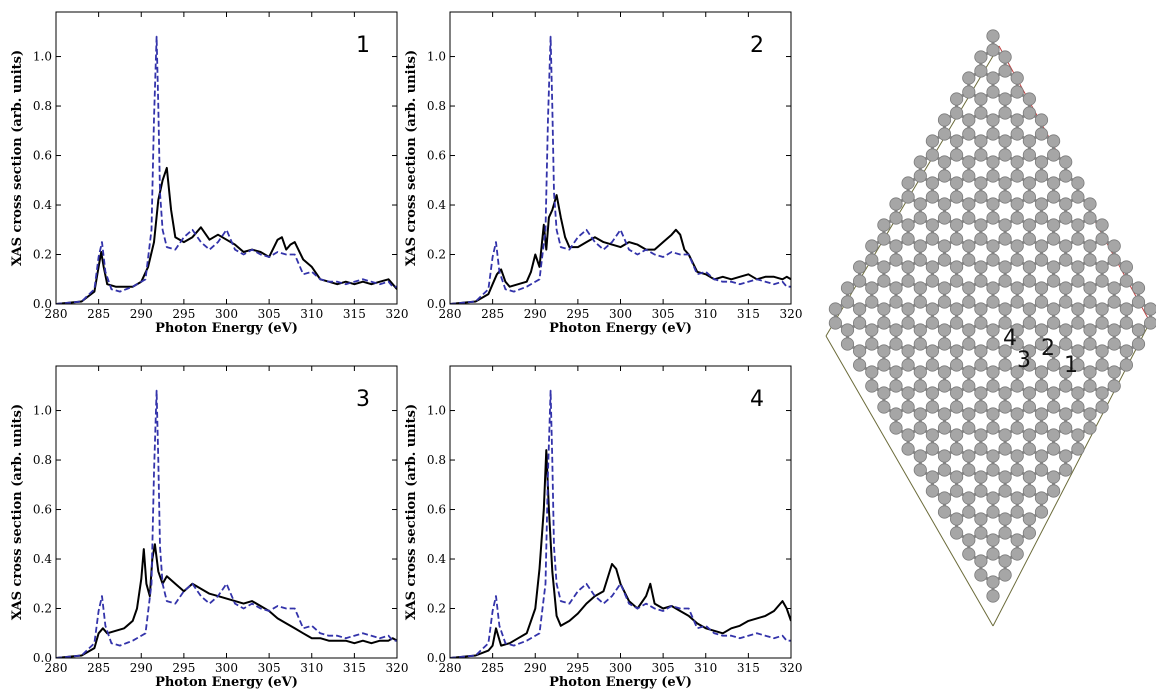  What do you see at coordinates (1071, 365) in the screenshot?
I see `site-label-1: 1` at bounding box center [1071, 365].